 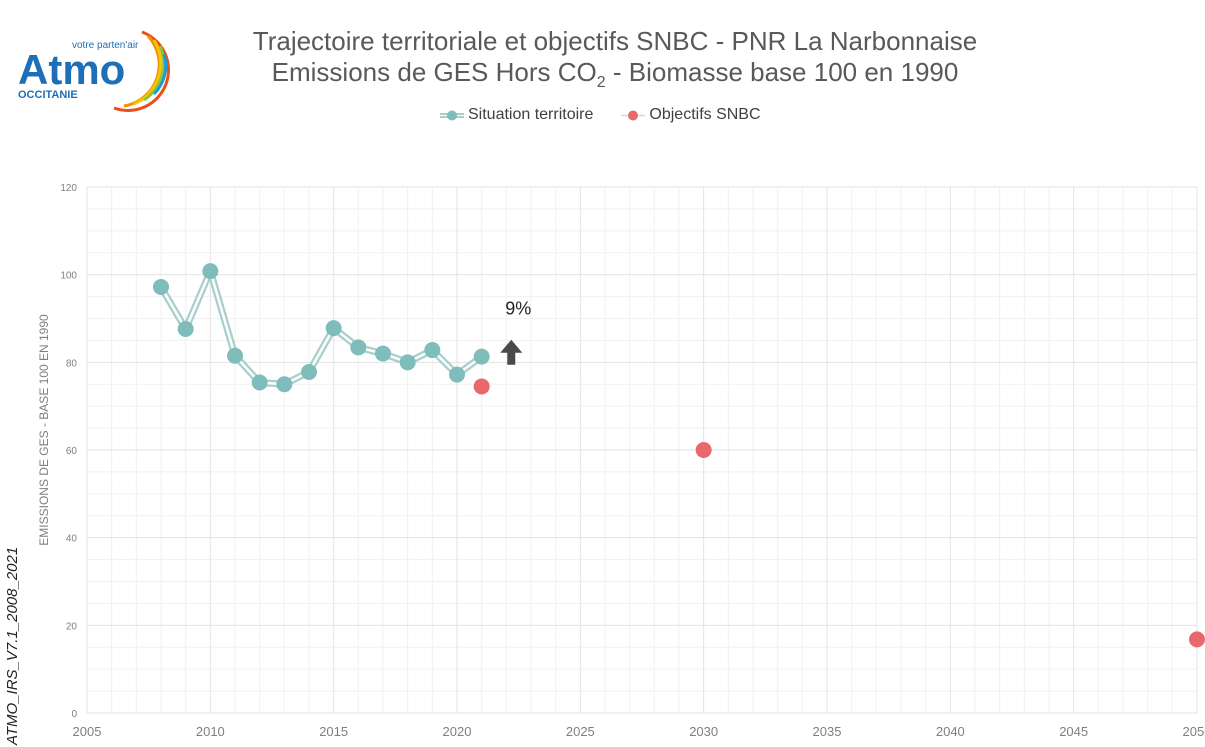 I want to click on chart-legend: Situation territoire Objectifs SNBC, so click(x=614, y=115).